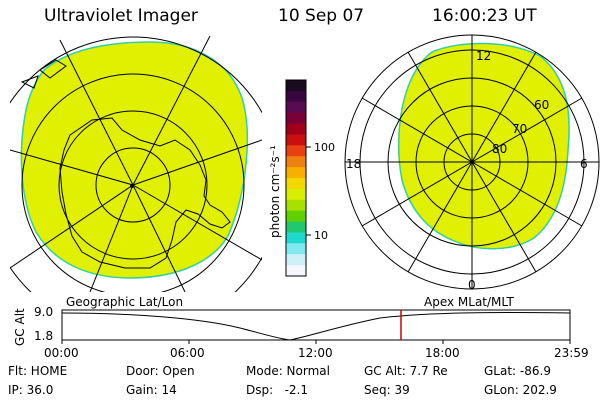 Image resolution: width=600 pixels, height=400 pixels. I want to click on ytick-bottom: 1.8, so click(43, 336).